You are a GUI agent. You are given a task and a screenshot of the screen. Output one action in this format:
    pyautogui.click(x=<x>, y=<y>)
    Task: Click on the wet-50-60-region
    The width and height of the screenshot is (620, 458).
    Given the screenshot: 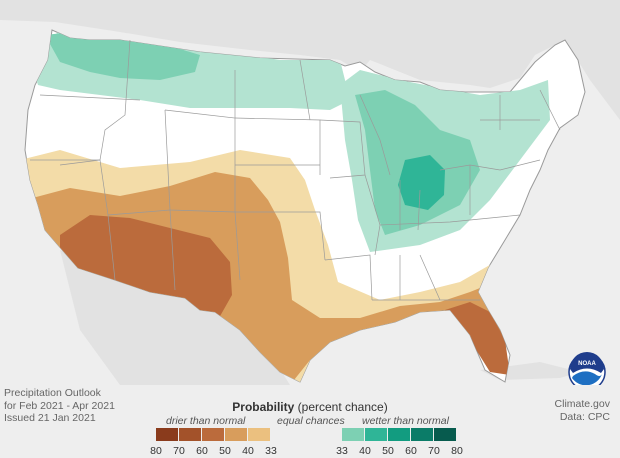 What is the action you would take?
    pyautogui.click(x=421, y=182)
    